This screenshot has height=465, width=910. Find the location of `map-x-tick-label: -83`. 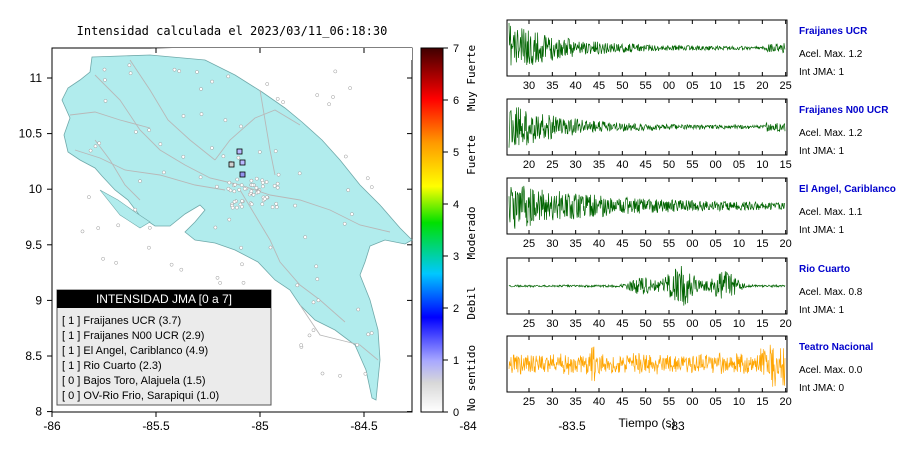

map-x-tick-label: -83 is located at coordinates (676, 426).